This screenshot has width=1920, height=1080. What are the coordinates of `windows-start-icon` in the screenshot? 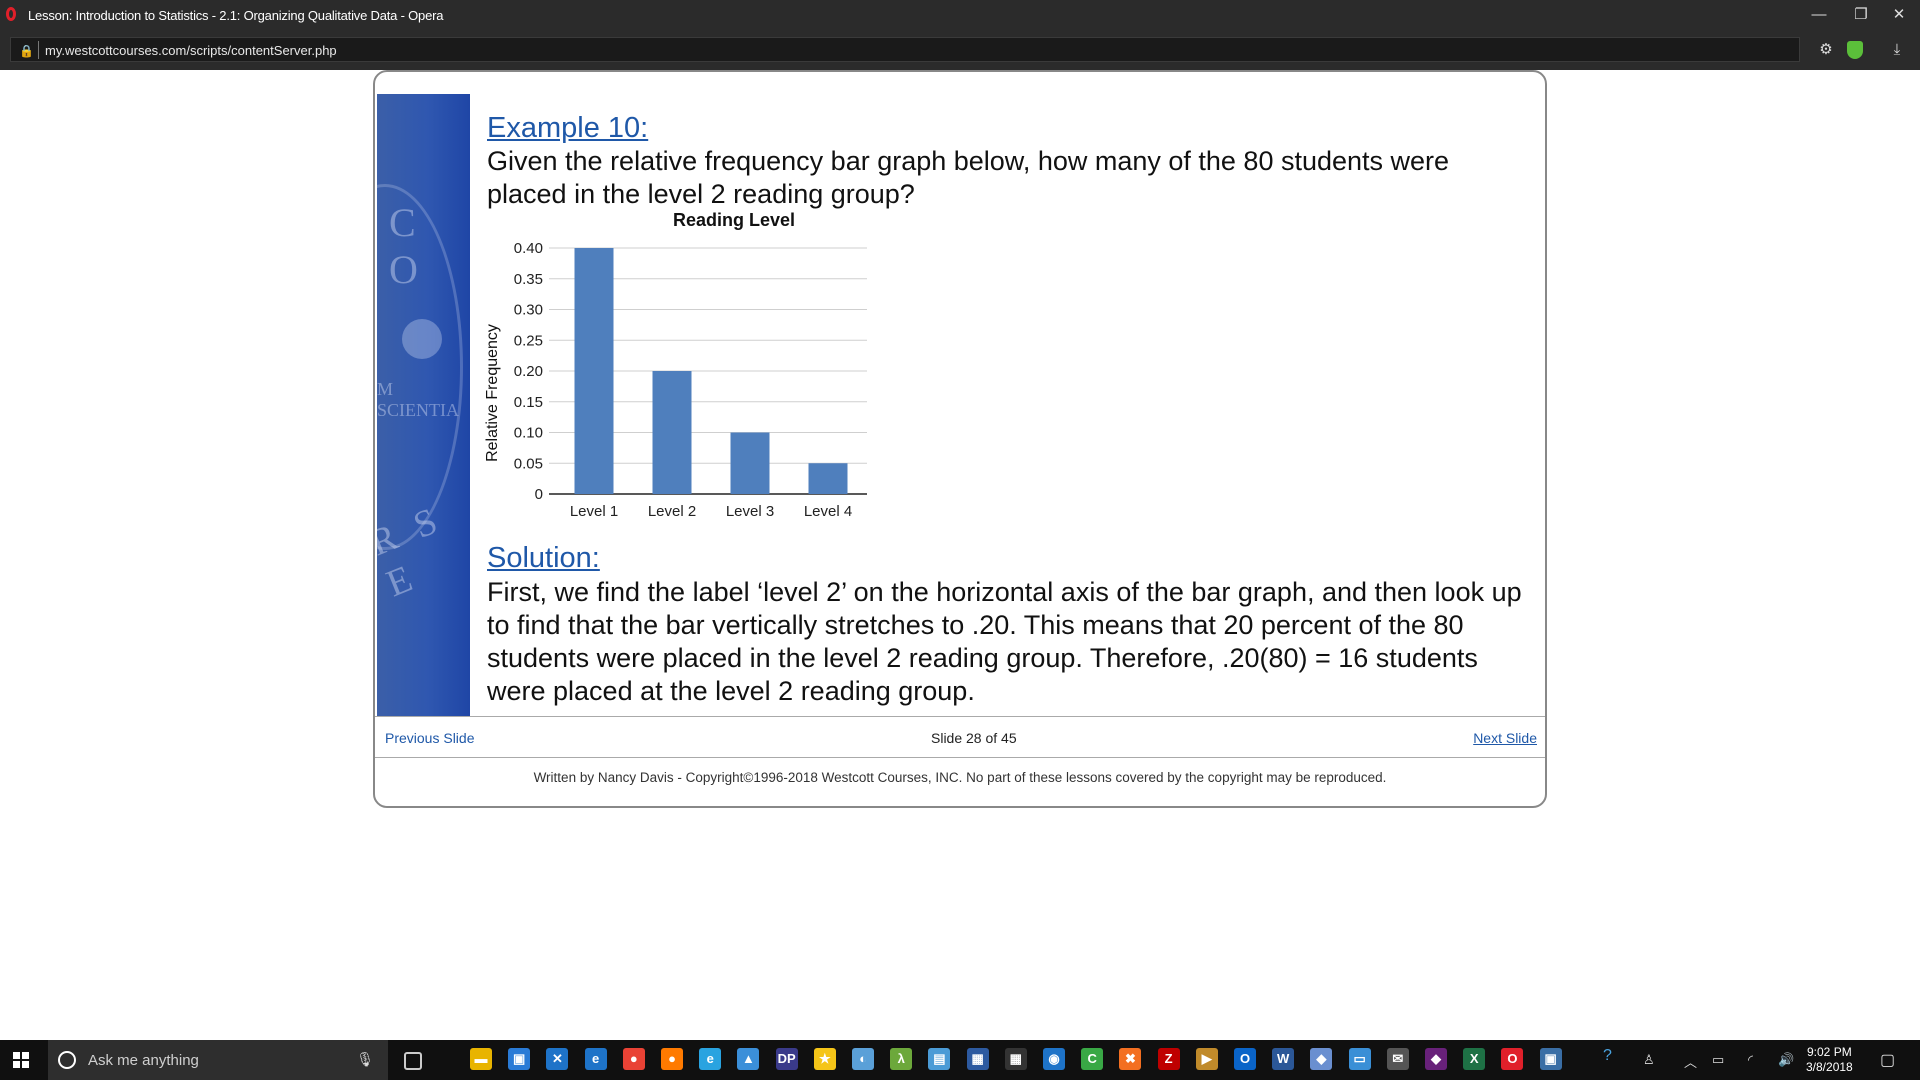 It's located at (21, 1060).